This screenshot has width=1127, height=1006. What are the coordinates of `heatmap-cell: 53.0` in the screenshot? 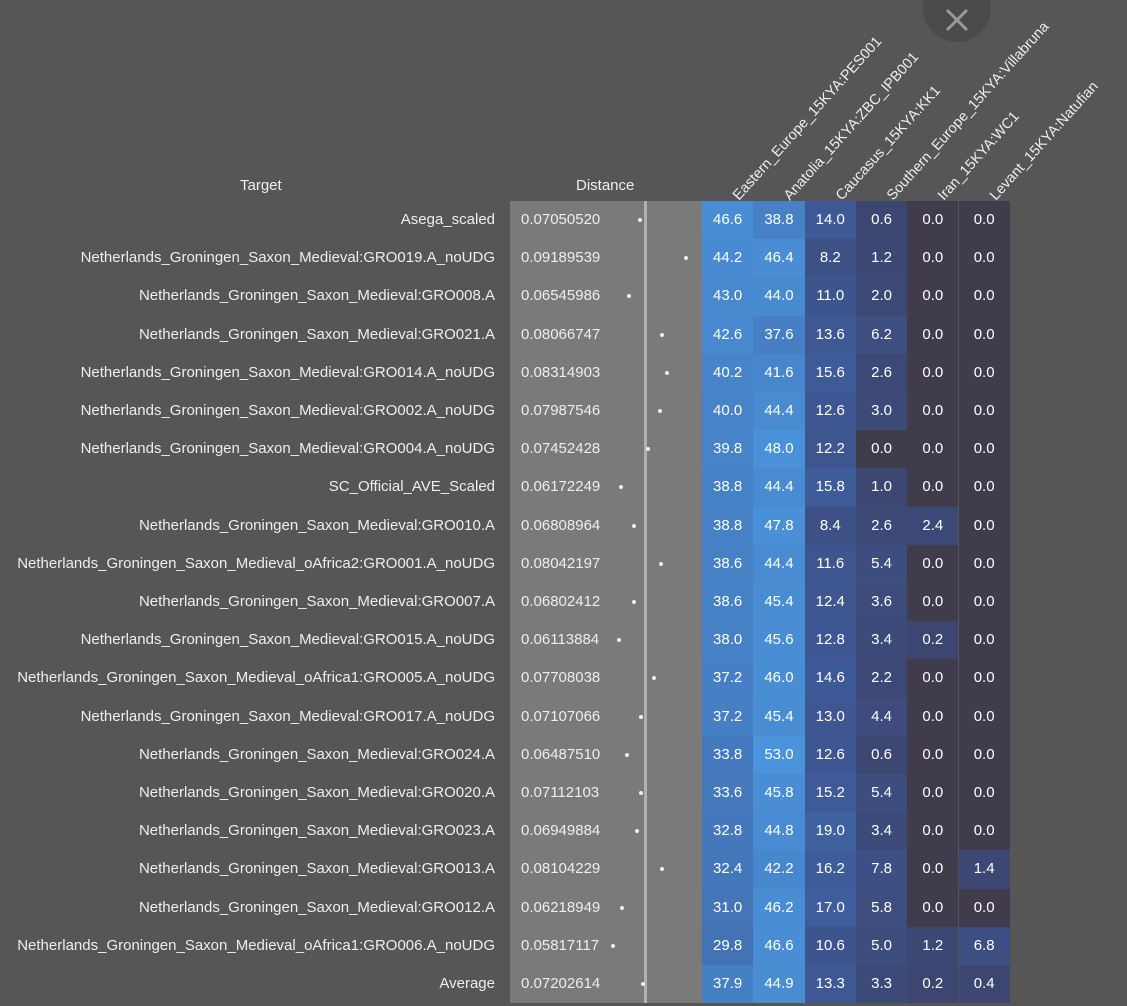 It's located at (779, 754).